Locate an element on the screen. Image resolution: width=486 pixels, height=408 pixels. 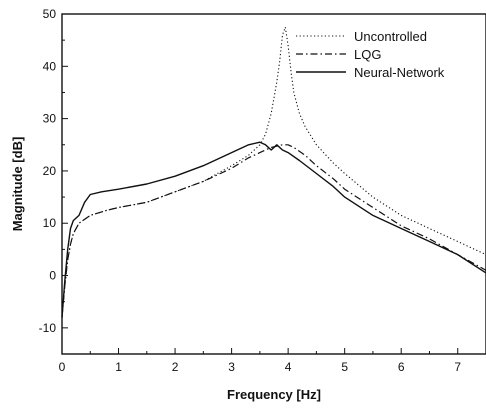
y-tick-label: 40 is located at coordinates (50, 66).